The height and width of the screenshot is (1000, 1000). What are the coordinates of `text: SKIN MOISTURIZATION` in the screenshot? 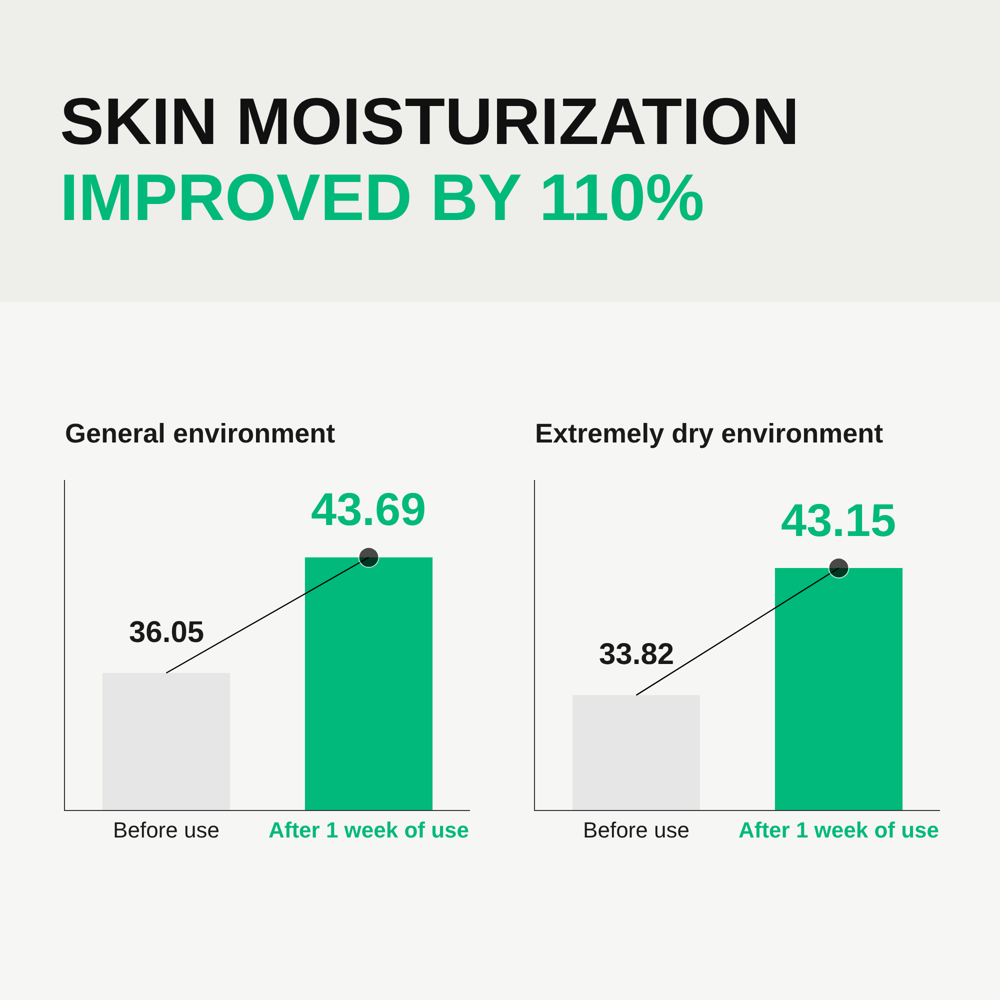 It's located at (430, 121).